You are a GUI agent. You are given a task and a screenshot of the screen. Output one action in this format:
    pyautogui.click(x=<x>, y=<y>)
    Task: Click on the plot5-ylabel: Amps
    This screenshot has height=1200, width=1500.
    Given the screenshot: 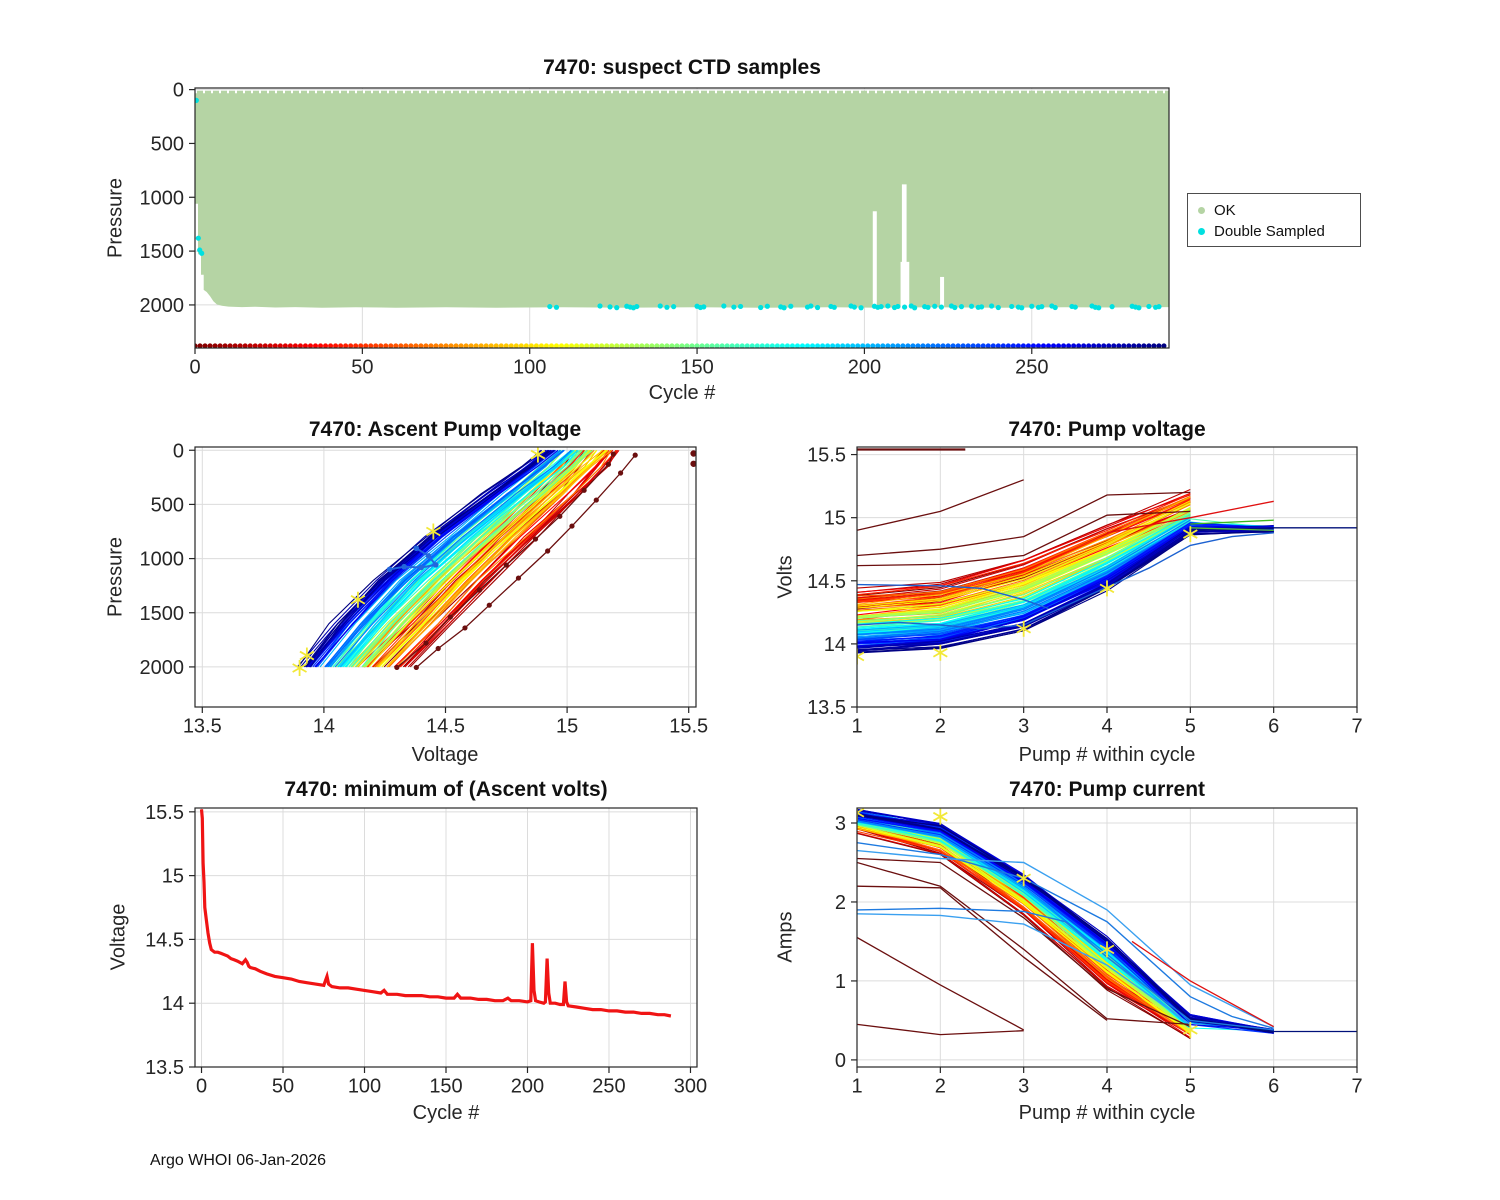 What is the action you would take?
    pyautogui.click(x=785, y=937)
    